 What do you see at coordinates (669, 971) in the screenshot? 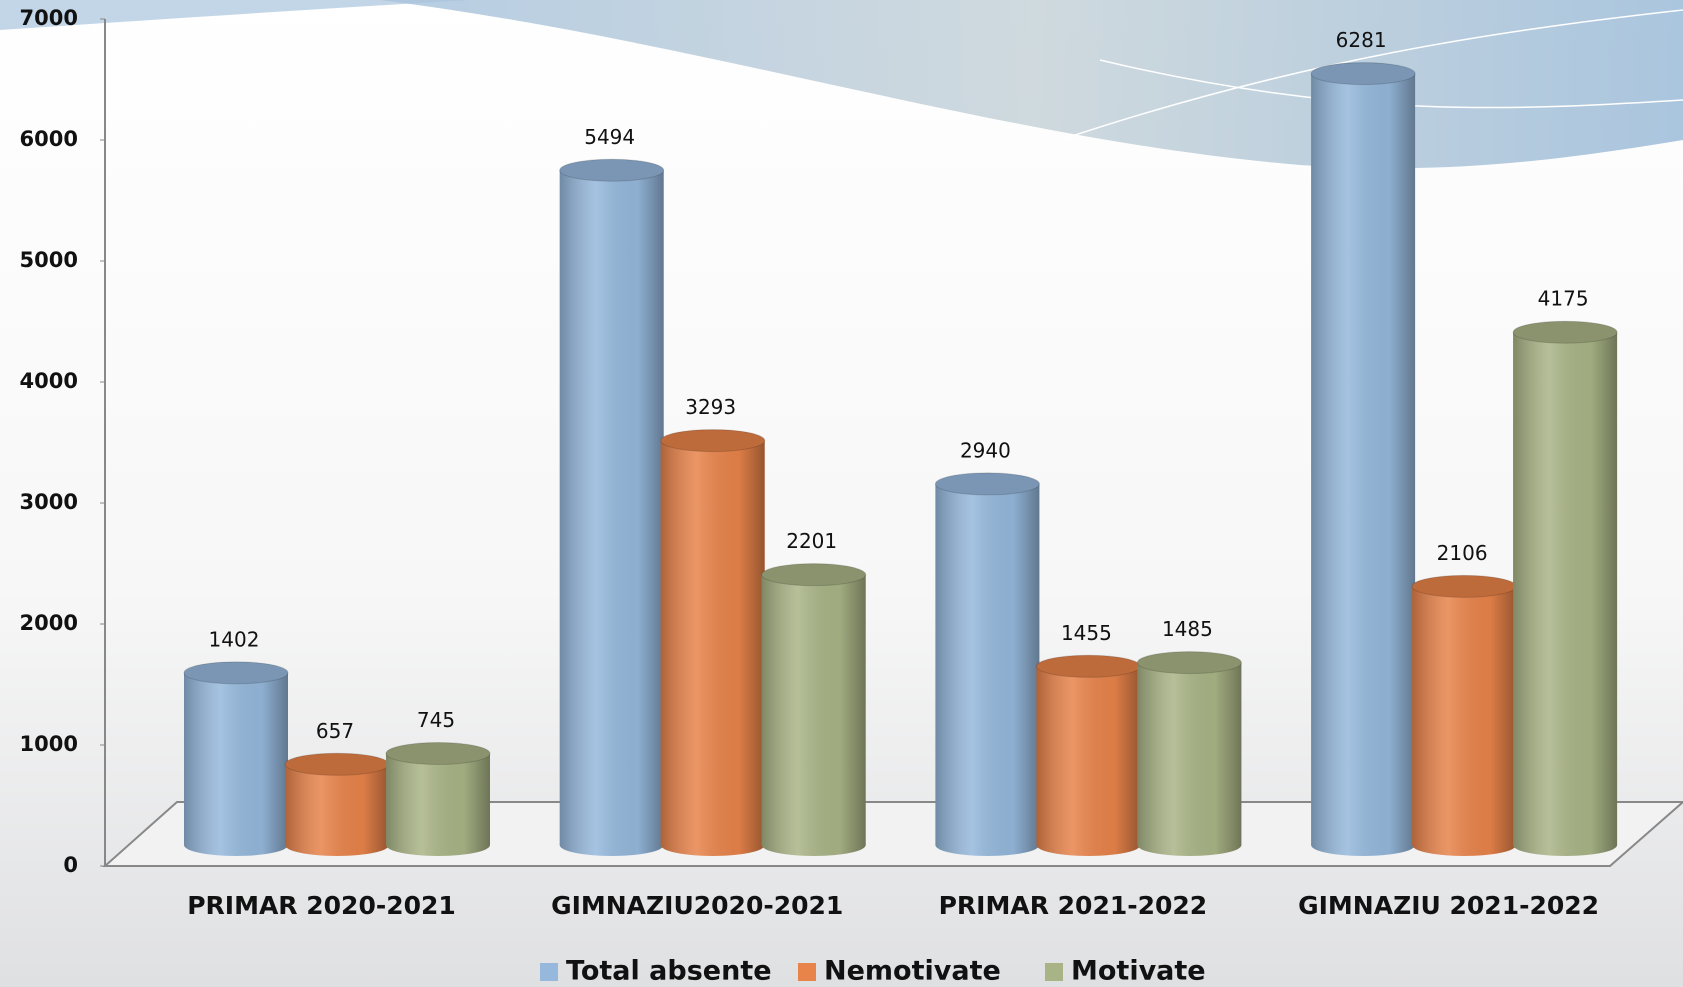
I see `legend-label: Total absente` at bounding box center [669, 971].